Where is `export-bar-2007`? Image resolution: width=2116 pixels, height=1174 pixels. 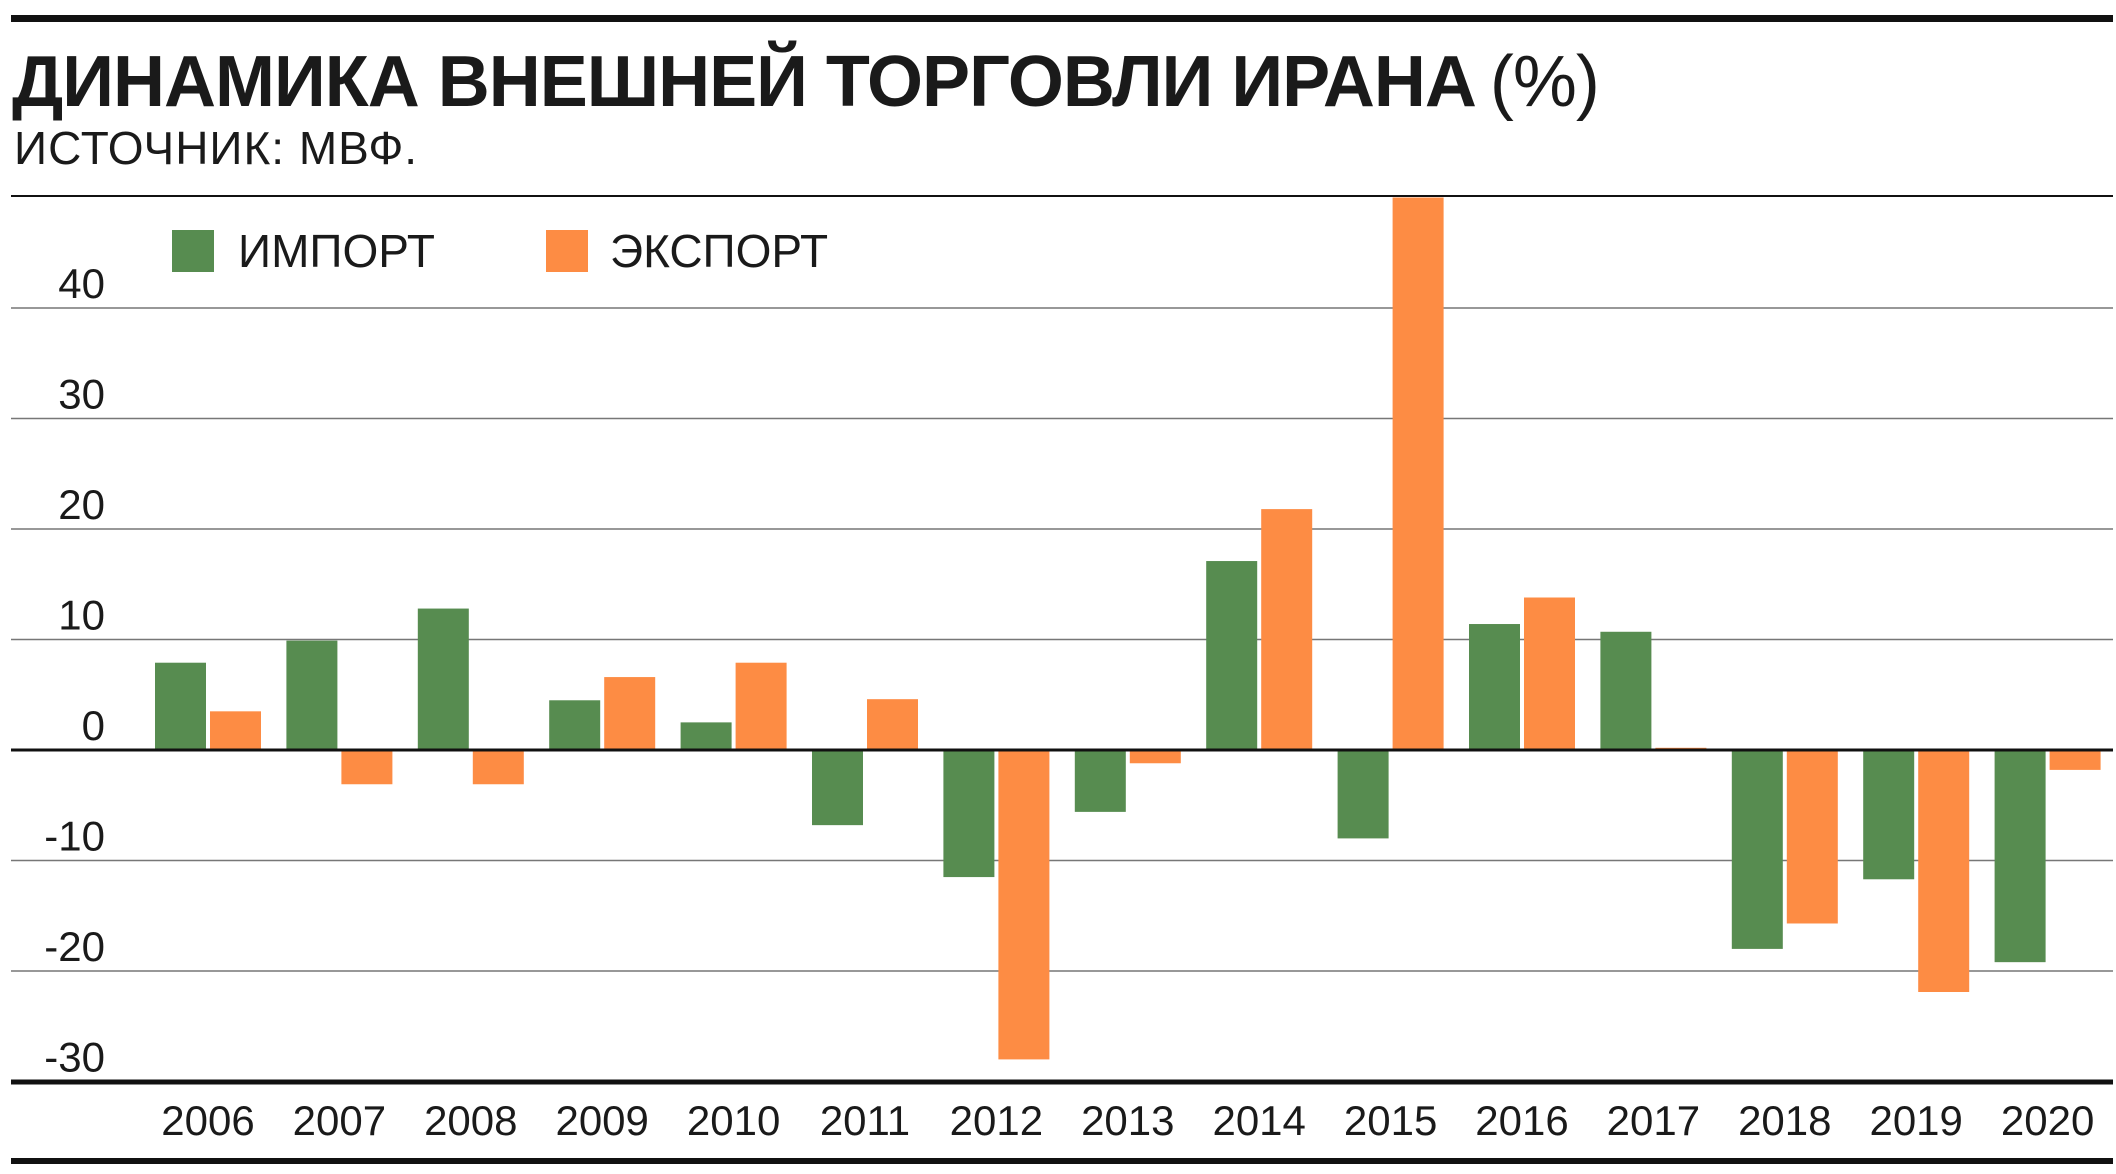
export-bar-2007 is located at coordinates (367, 767).